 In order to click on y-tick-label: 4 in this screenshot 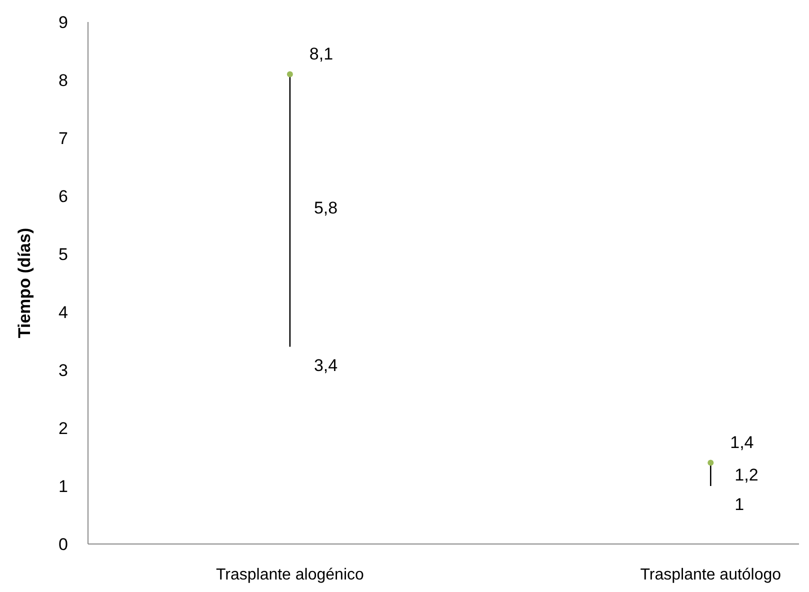, I will do `click(63, 312)`.